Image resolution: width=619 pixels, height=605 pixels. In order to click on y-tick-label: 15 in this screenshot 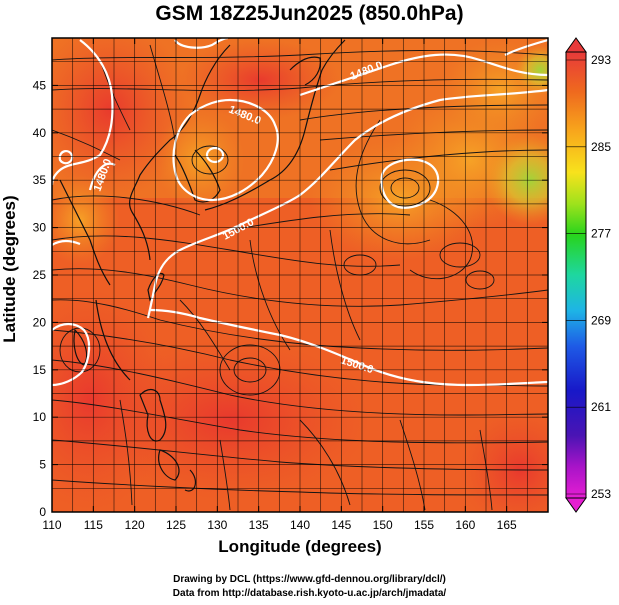, I will do `click(40, 370)`.